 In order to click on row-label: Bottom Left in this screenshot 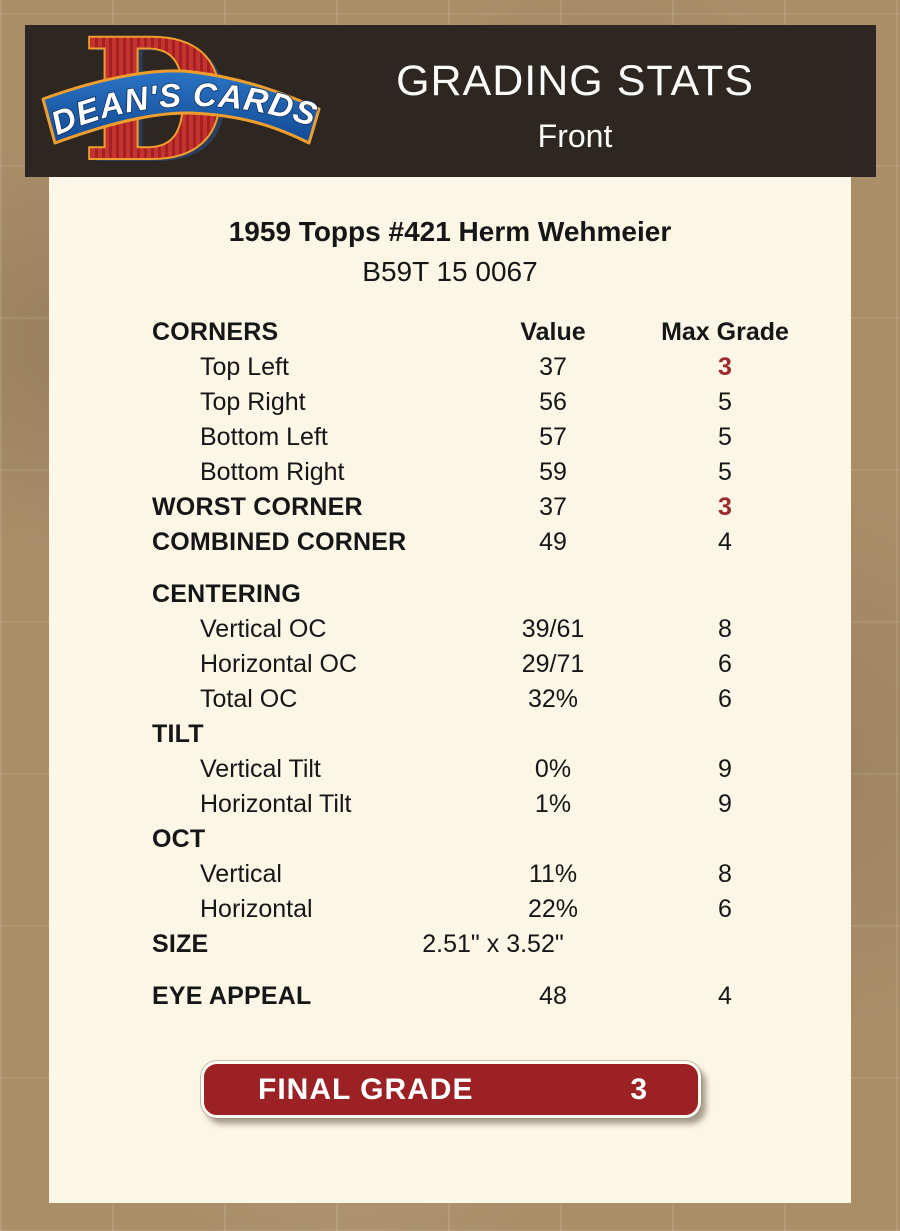, I will do `click(264, 437)`.